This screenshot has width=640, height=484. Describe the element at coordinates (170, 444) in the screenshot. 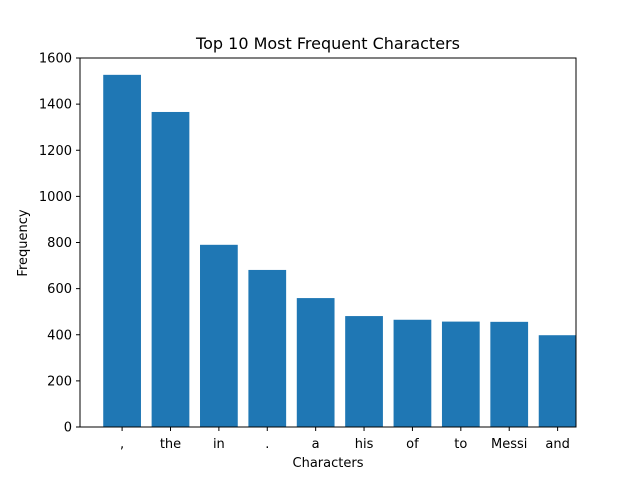

I see `x-tick-label-1: the` at that location.